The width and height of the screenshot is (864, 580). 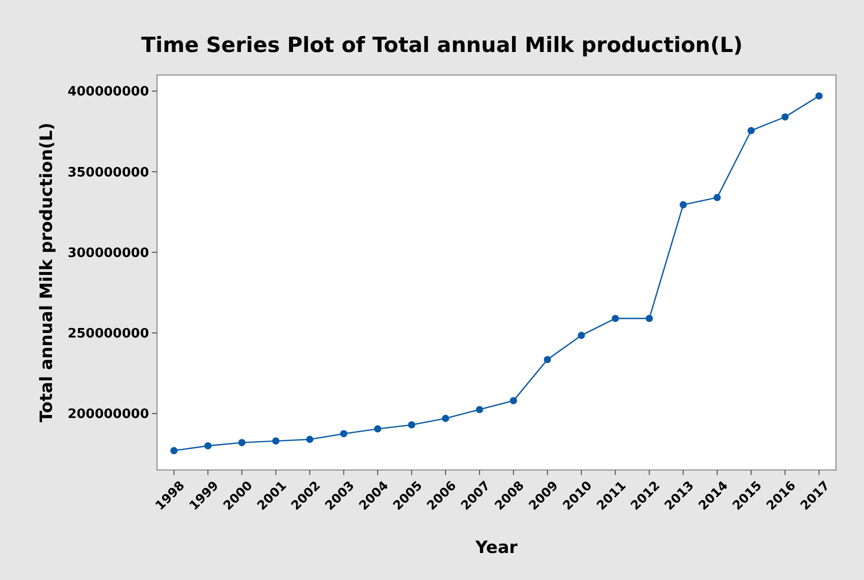 I want to click on y-tick-label: 400000000, so click(x=108, y=92).